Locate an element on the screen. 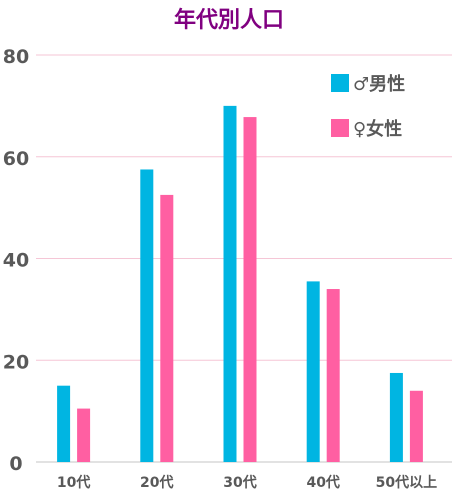 Image resolution: width=458 pixels, height=504 pixels. x-tick-label: 30代 is located at coordinates (239, 482).